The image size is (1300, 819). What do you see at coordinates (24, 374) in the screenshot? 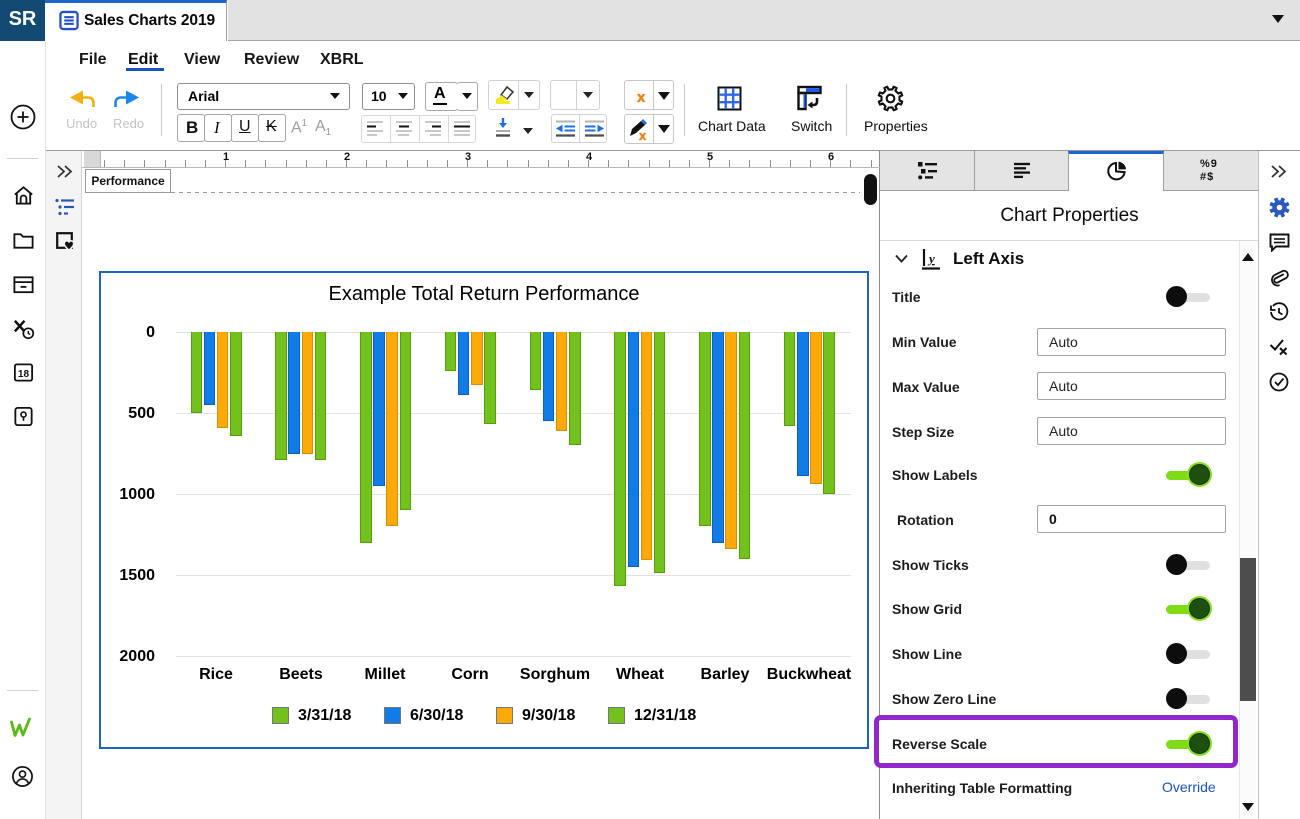
I see `svg-text: 18` at bounding box center [24, 374].